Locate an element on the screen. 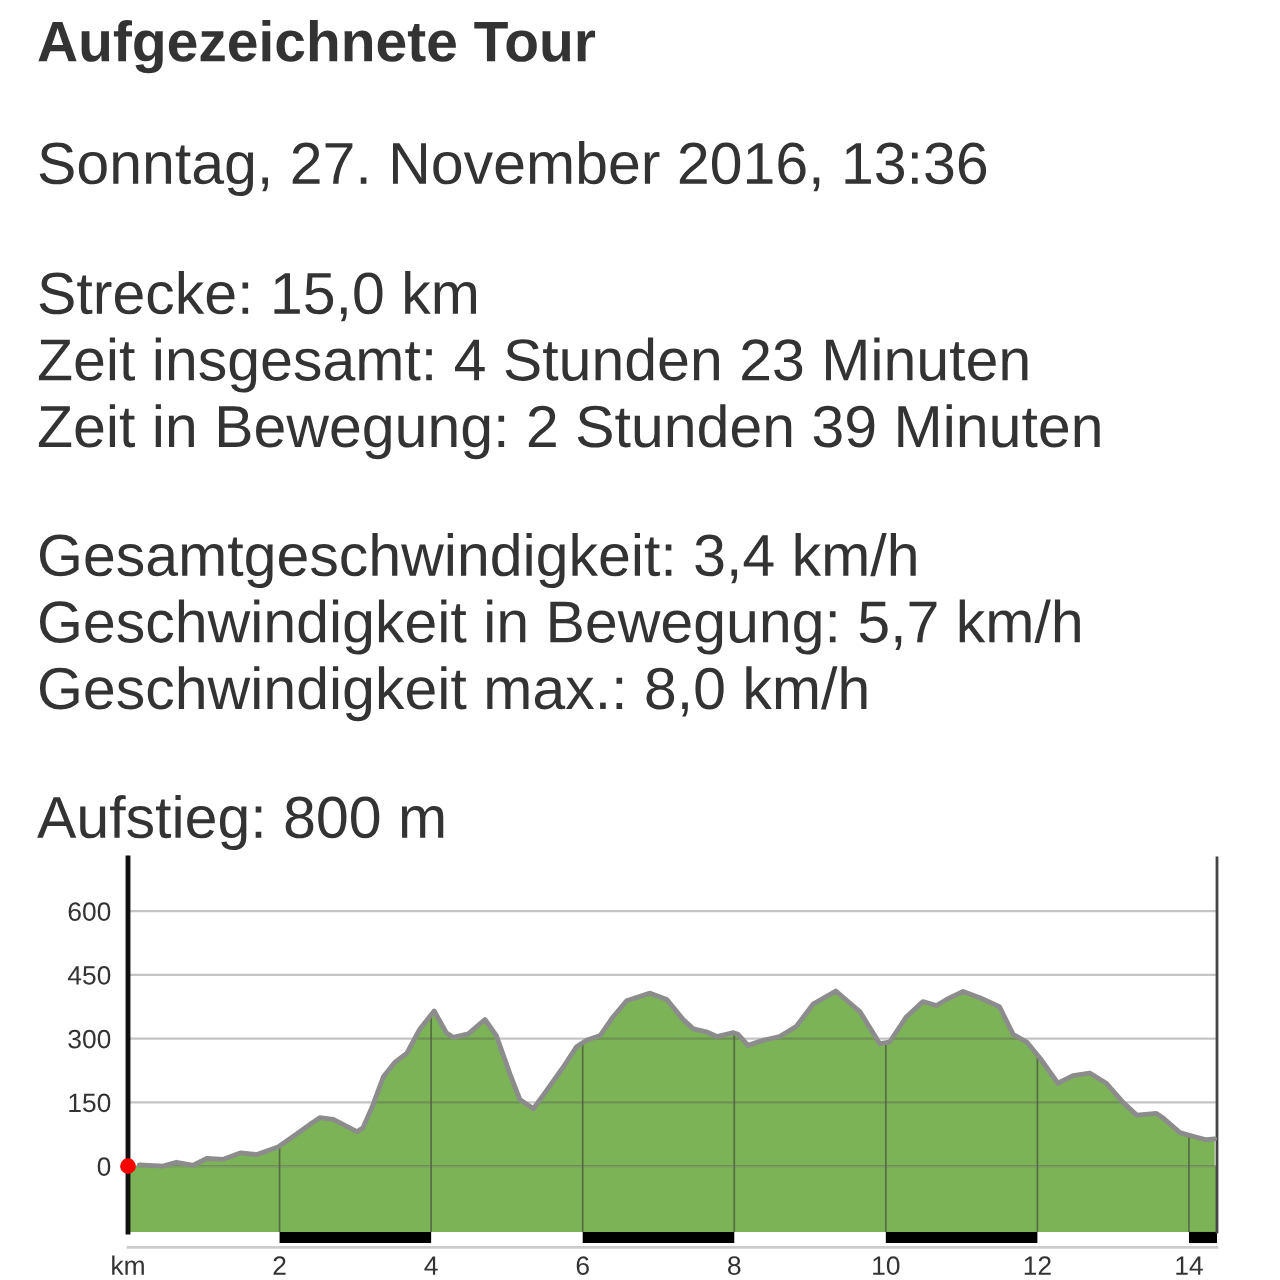 The width and height of the screenshot is (1280, 1280). x-tick-label: km is located at coordinates (128, 1265).